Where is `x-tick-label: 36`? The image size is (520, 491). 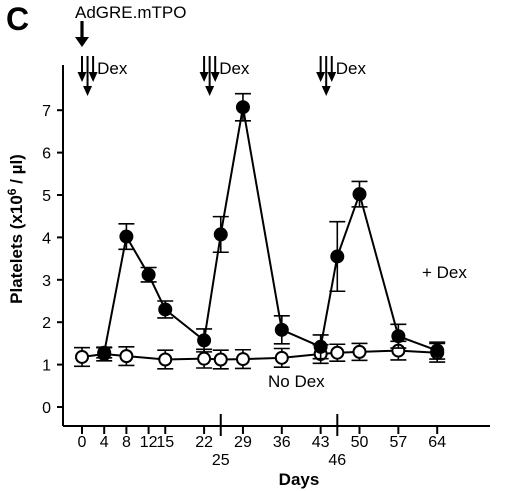
x-tick-label: 36 is located at coordinates (282, 442).